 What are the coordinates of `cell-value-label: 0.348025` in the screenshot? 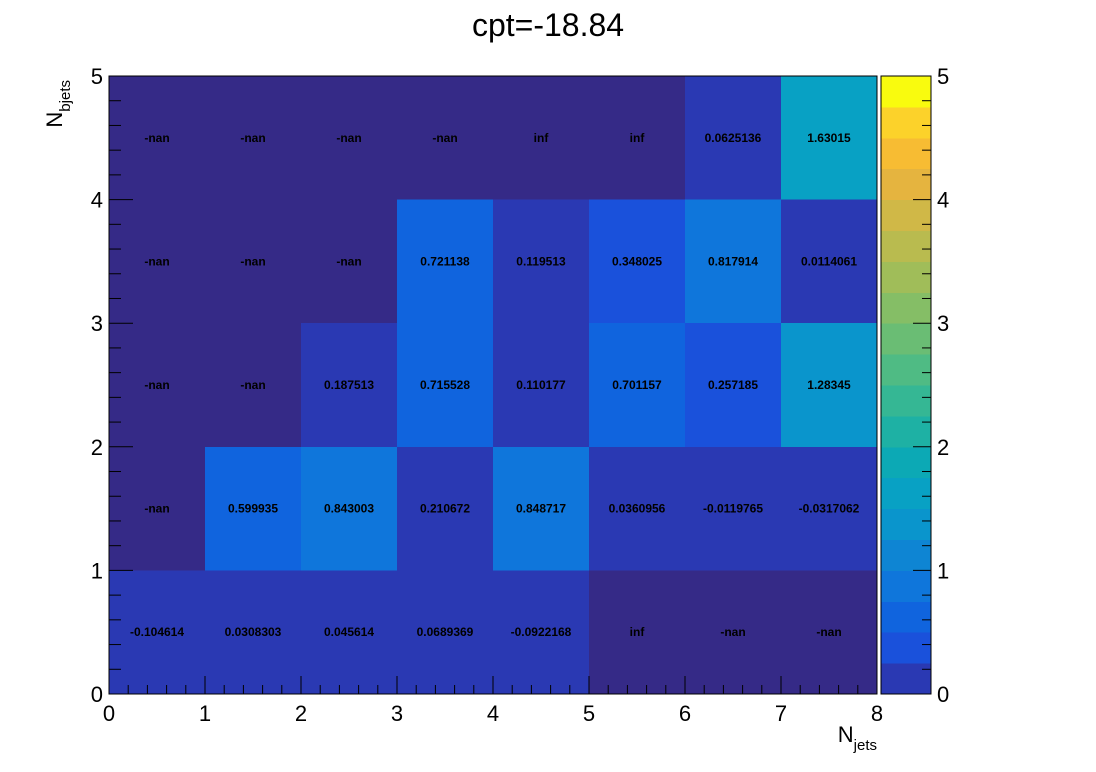 It's located at (637, 261).